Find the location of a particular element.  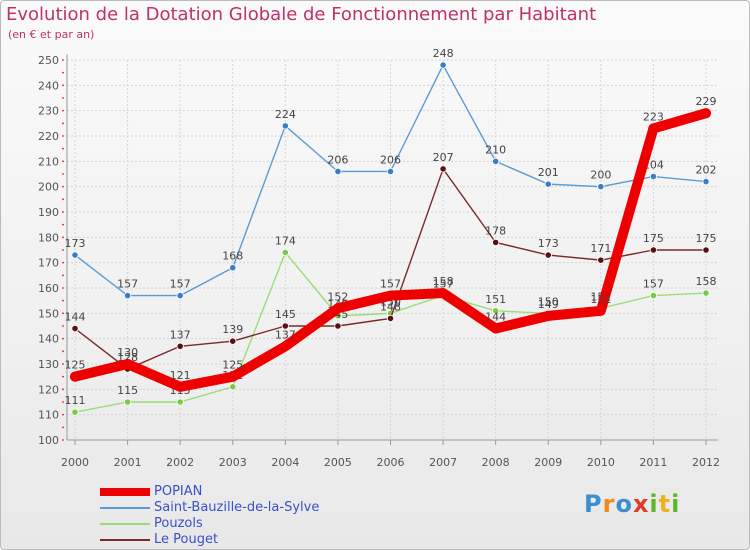

y-tick-label: 140 is located at coordinates (48, 339).